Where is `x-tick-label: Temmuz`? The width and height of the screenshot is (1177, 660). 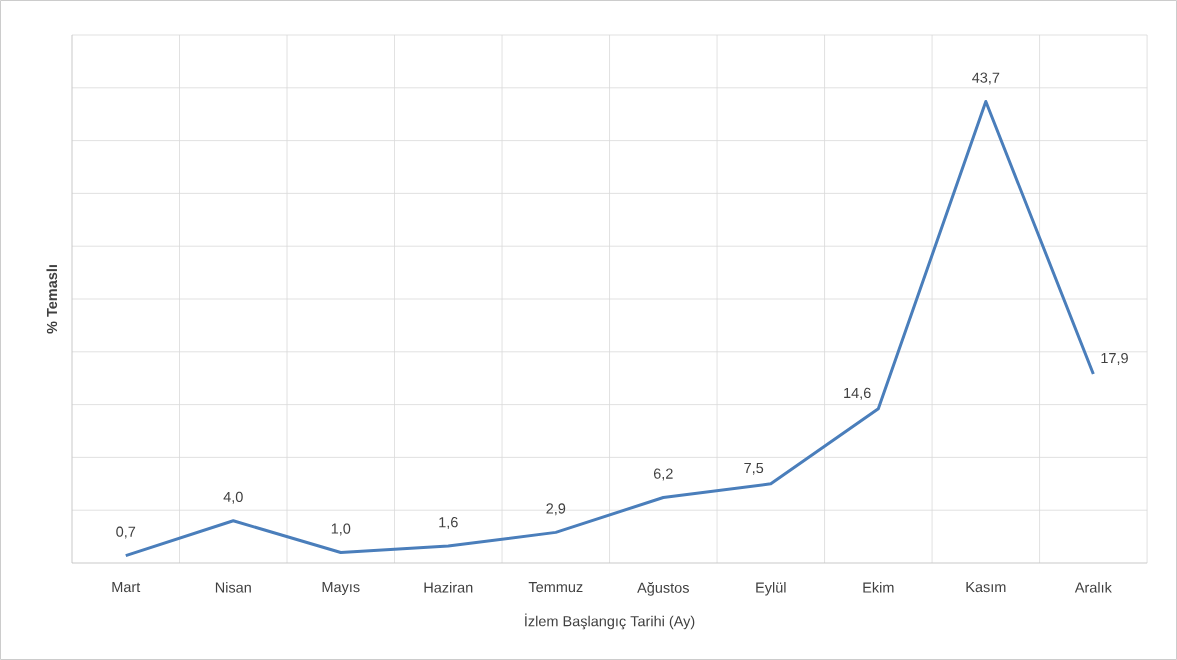 x-tick-label: Temmuz is located at coordinates (555, 587).